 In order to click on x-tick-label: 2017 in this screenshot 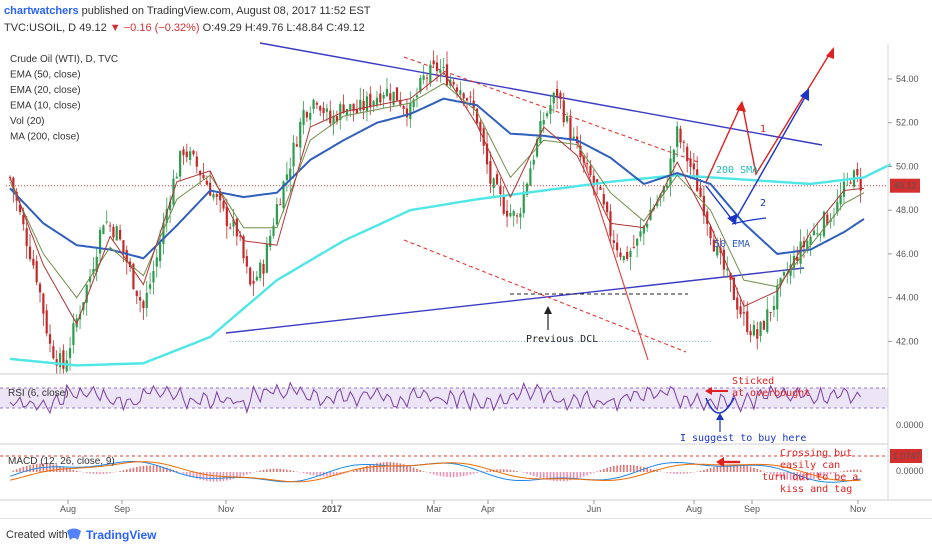, I will do `click(332, 509)`.